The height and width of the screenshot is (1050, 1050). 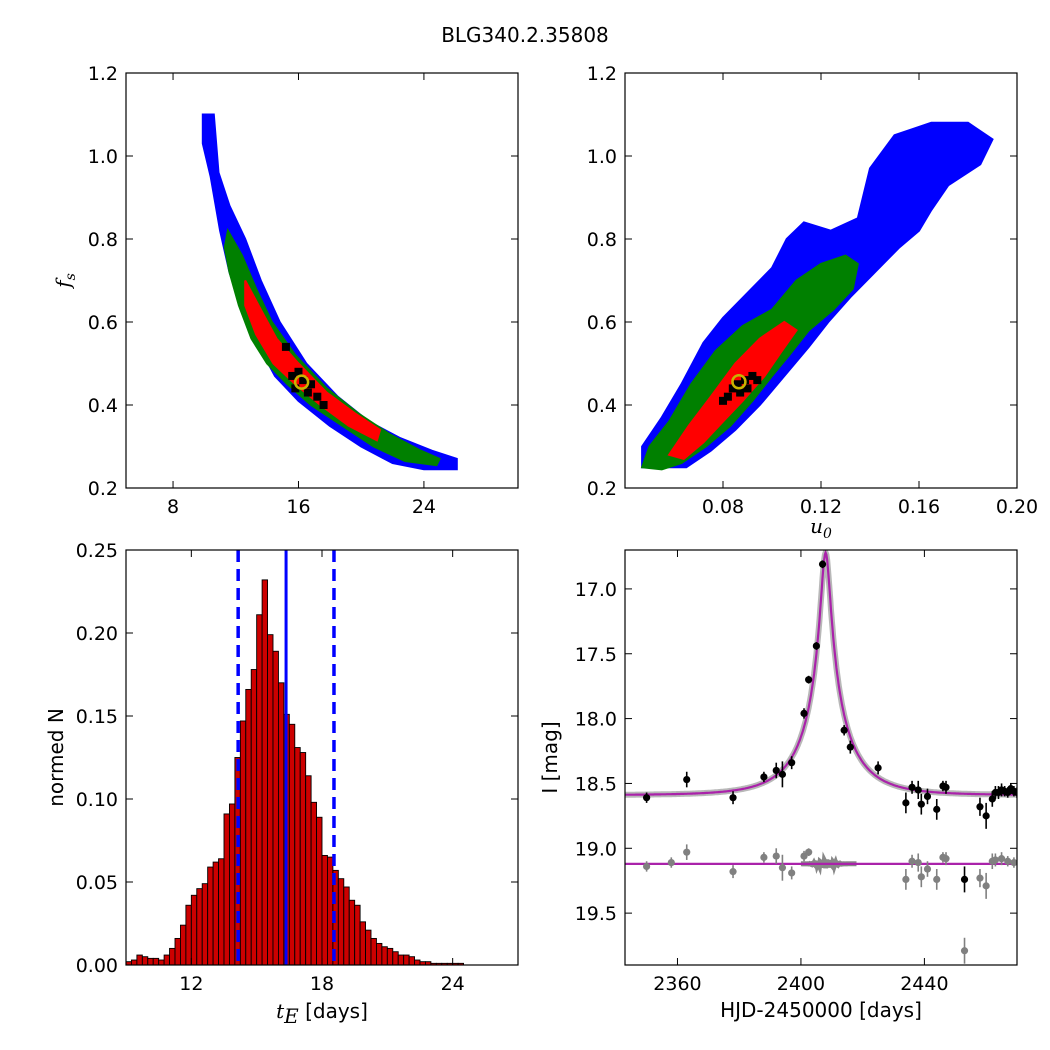 What do you see at coordinates (596, 784) in the screenshot?
I see `y-tick-label: 18.5` at bounding box center [596, 784].